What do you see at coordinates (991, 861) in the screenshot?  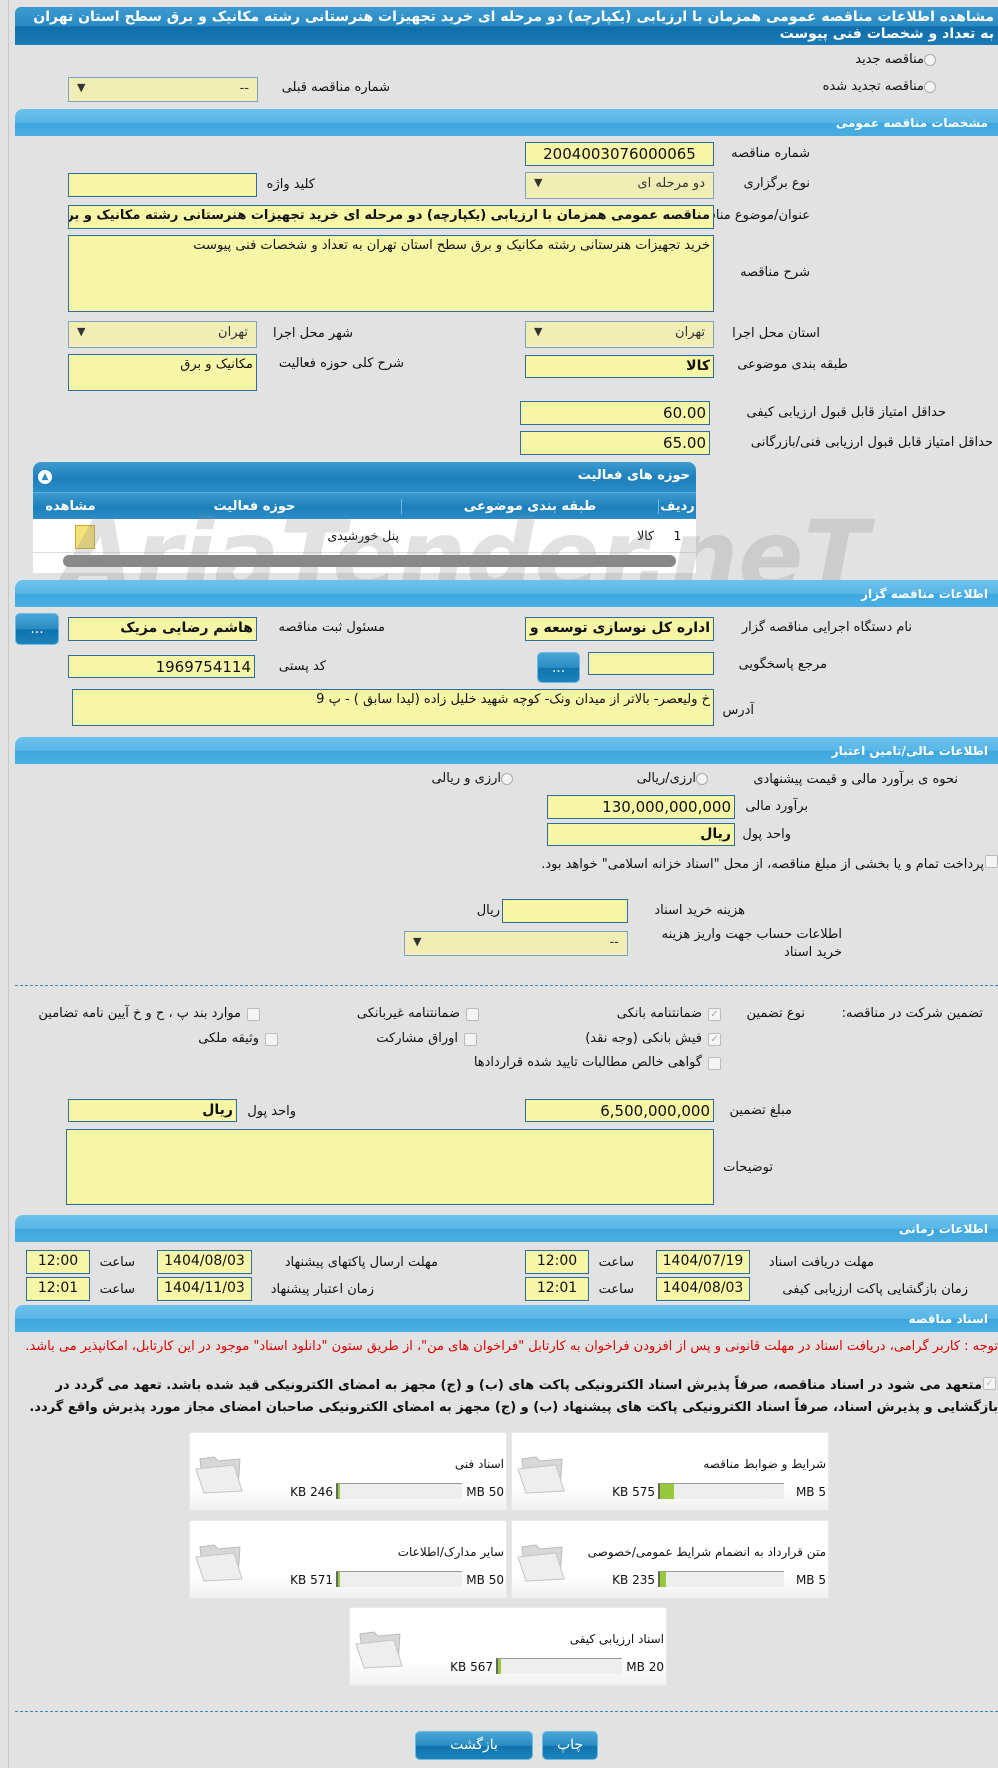 I see `treasury-checkbox` at bounding box center [991, 861].